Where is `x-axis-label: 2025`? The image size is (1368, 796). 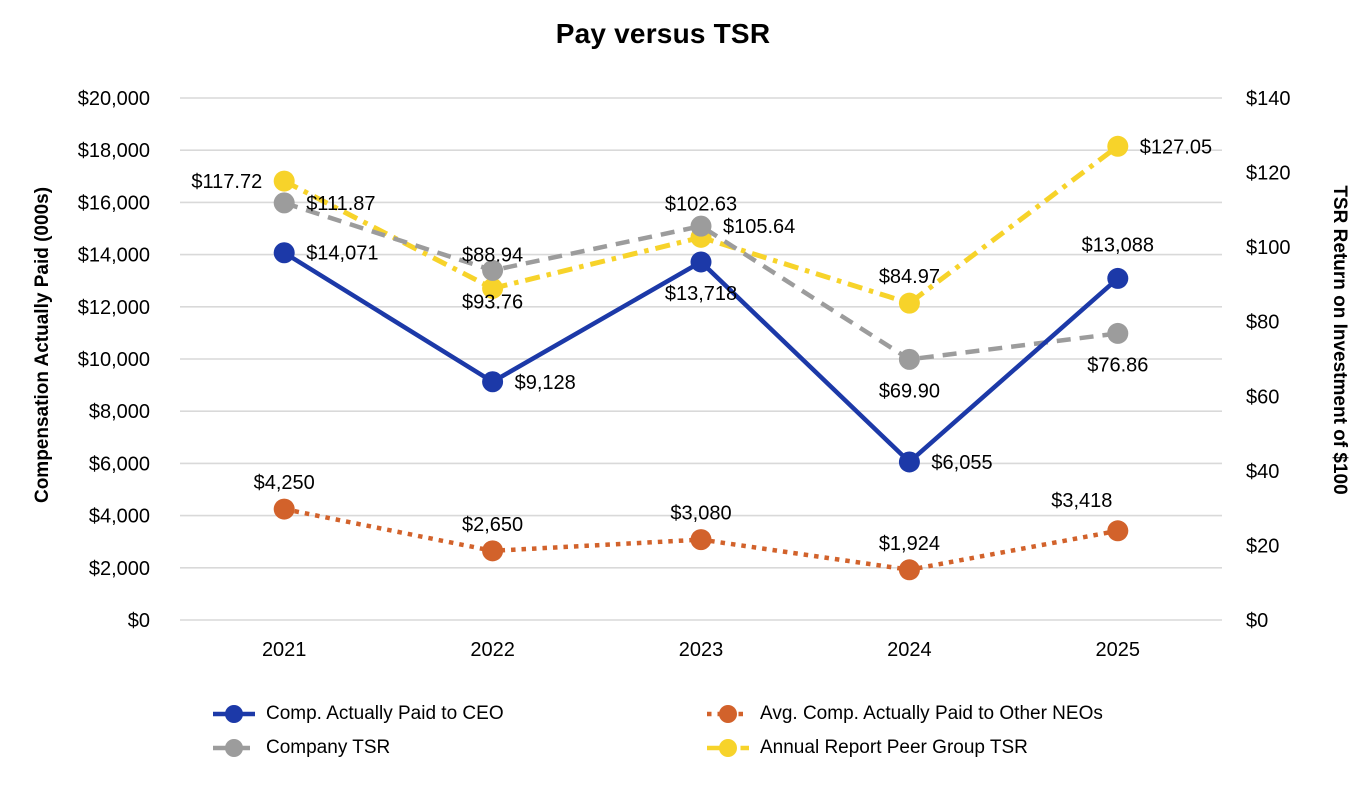 x-axis-label: 2025 is located at coordinates (1118, 650).